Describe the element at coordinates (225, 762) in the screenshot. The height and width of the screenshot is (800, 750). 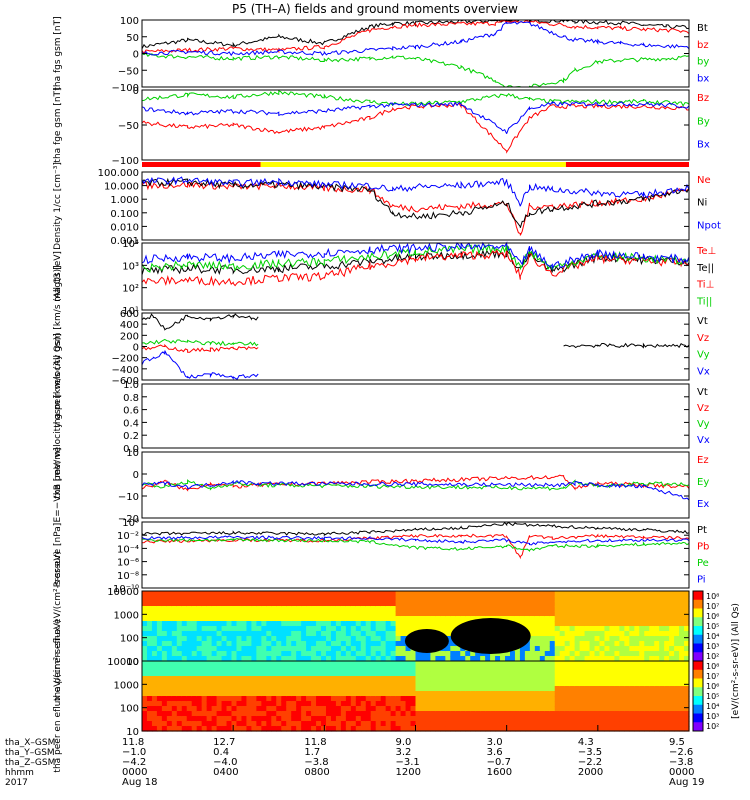
I see `x-axis-value: −4.0` at that location.